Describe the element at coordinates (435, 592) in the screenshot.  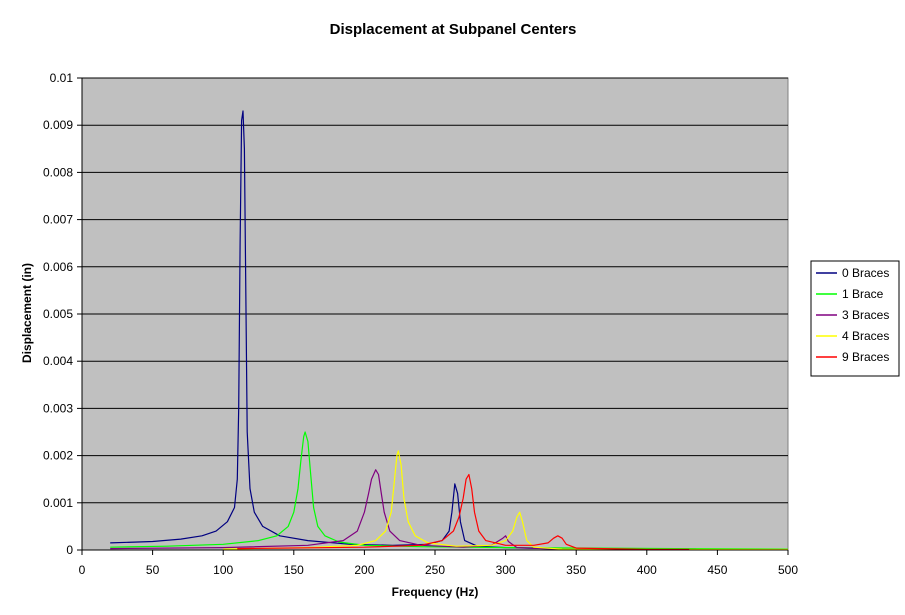
I see `x-axis-title: Frequency (Hz)` at that location.